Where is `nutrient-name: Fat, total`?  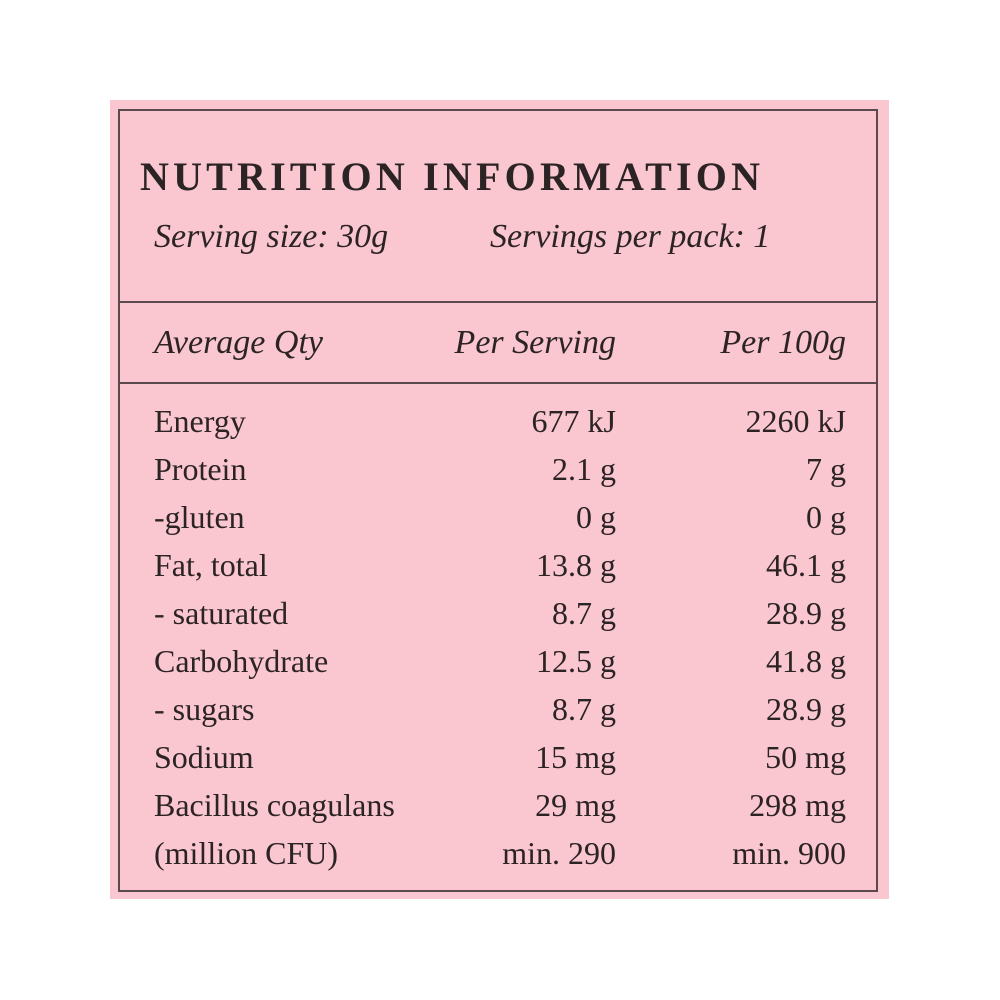 nutrient-name: Fat, total is located at coordinates (211, 565).